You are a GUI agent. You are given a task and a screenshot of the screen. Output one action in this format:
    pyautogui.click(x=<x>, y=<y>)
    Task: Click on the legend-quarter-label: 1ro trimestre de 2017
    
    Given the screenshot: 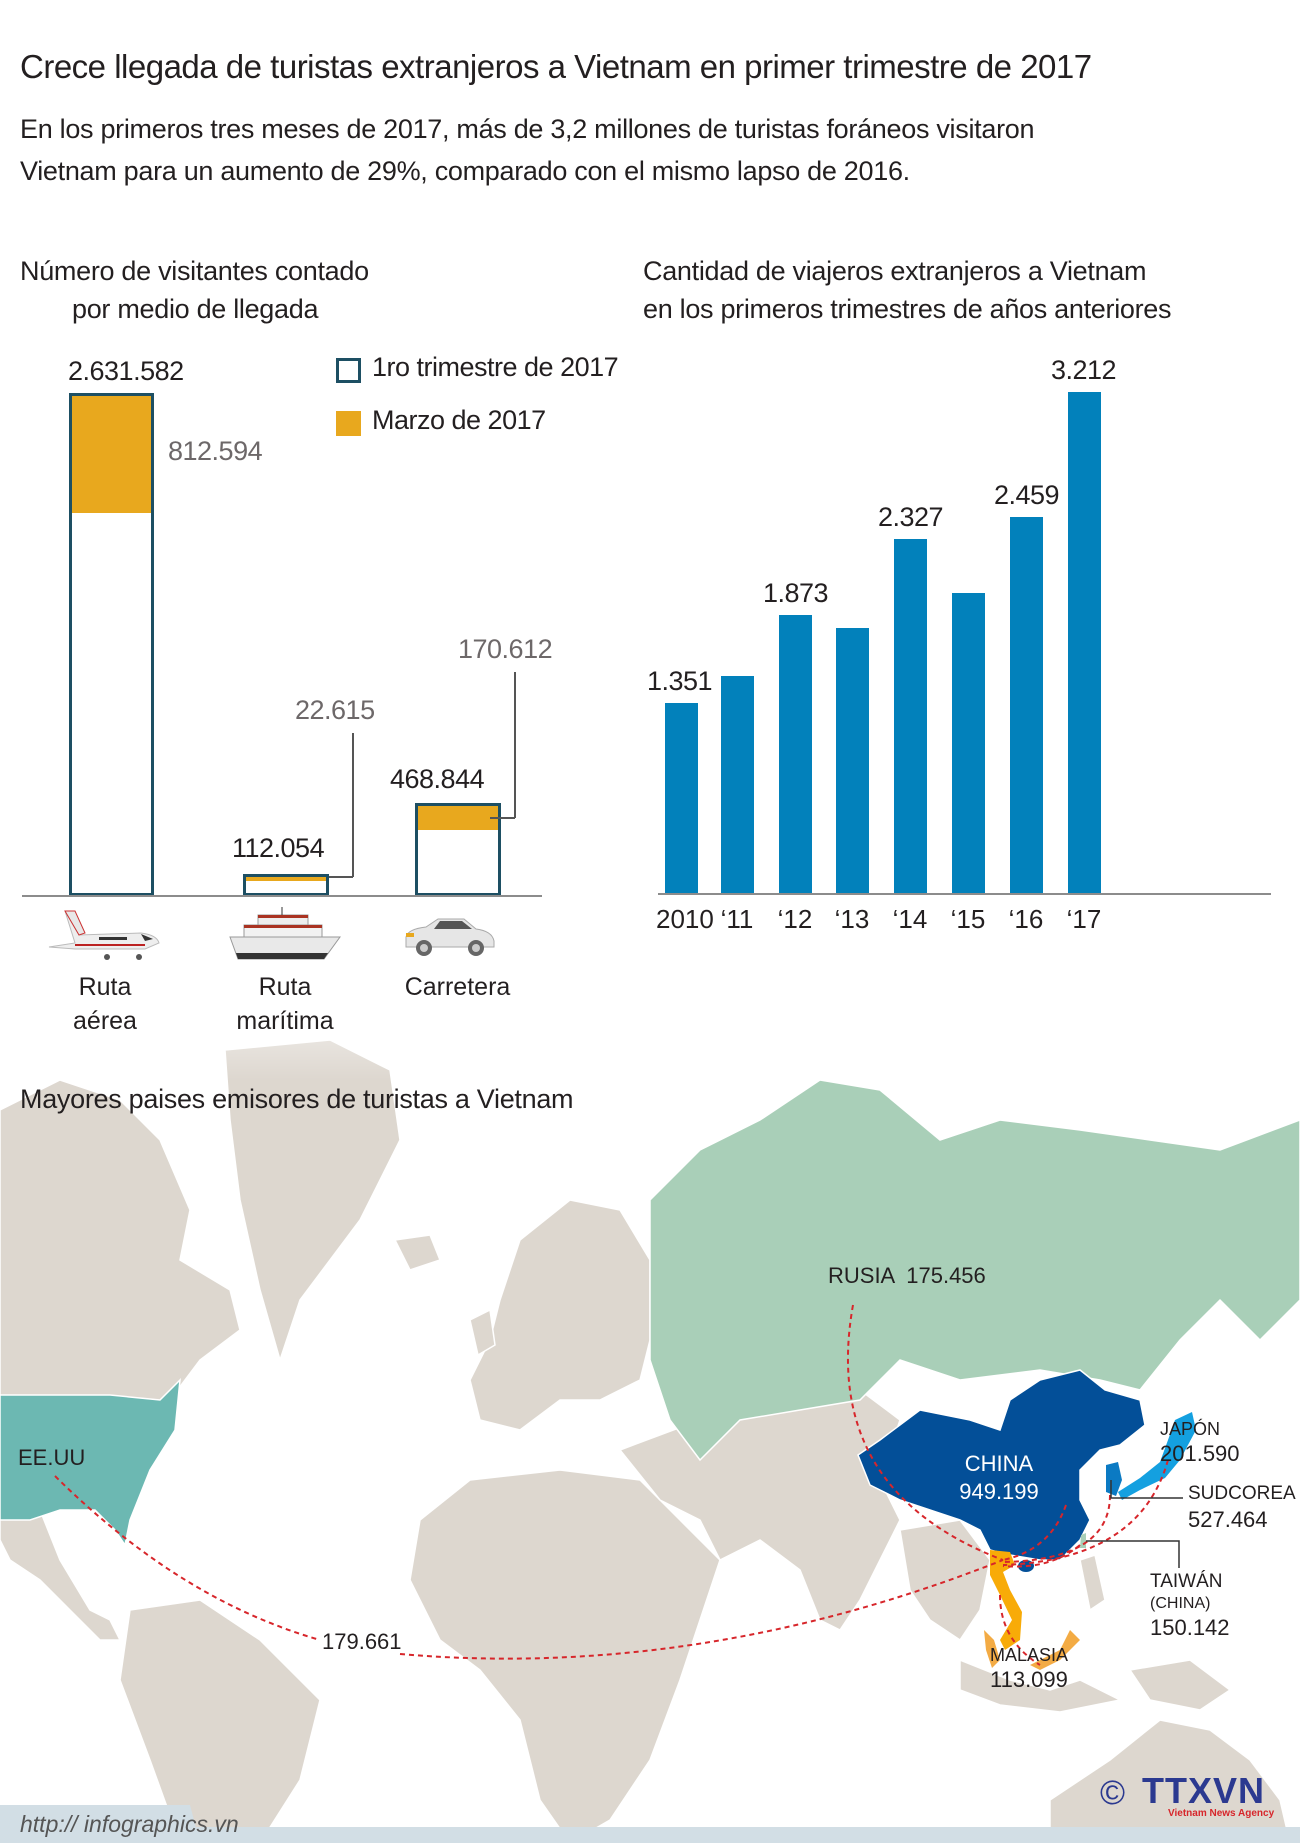 What is the action you would take?
    pyautogui.click(x=495, y=367)
    